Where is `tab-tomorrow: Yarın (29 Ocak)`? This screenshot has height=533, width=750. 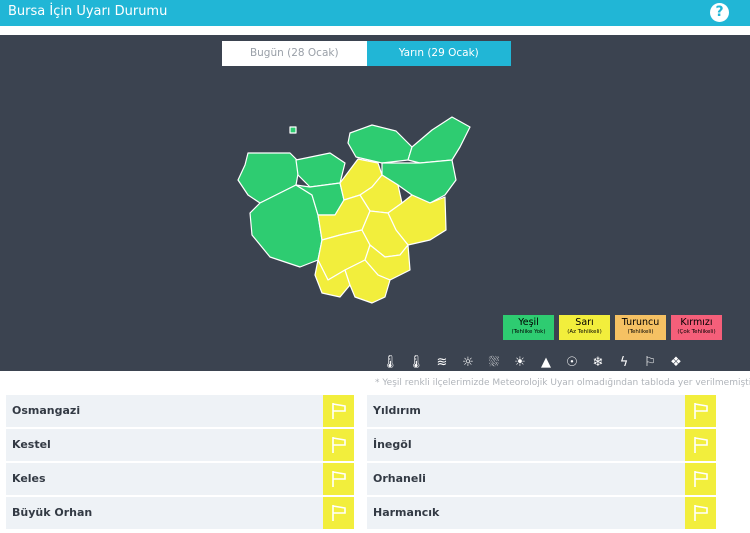 tab-tomorrow: Yarın (29 Ocak) is located at coordinates (438, 53).